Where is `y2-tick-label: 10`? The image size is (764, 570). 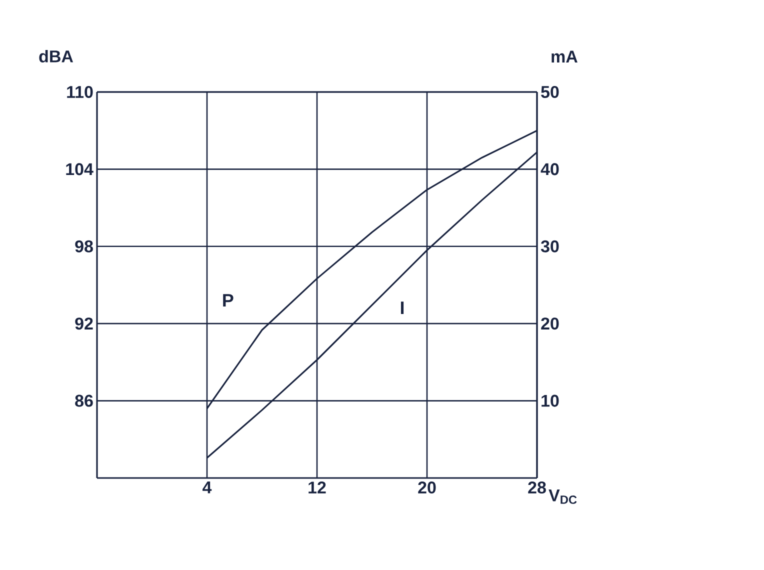
y2-tick-label: 10 is located at coordinates (550, 400).